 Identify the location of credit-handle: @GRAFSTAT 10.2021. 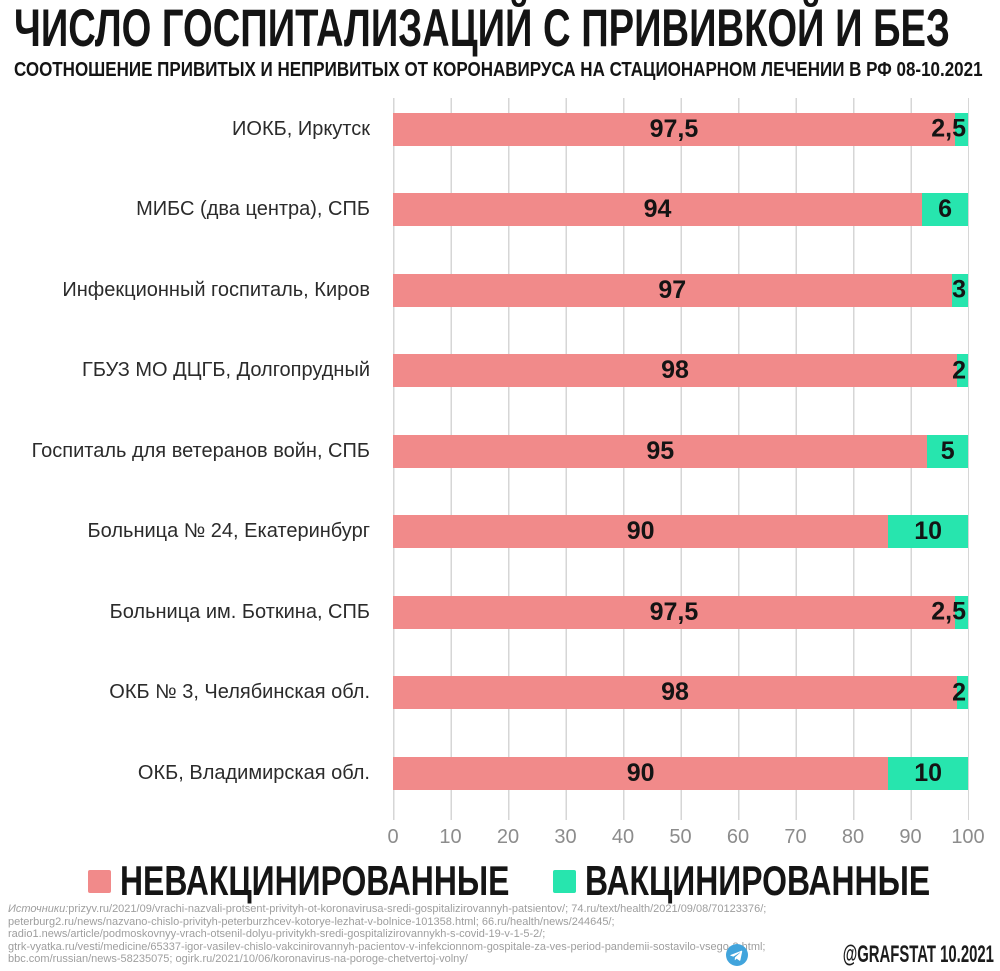
(918, 954).